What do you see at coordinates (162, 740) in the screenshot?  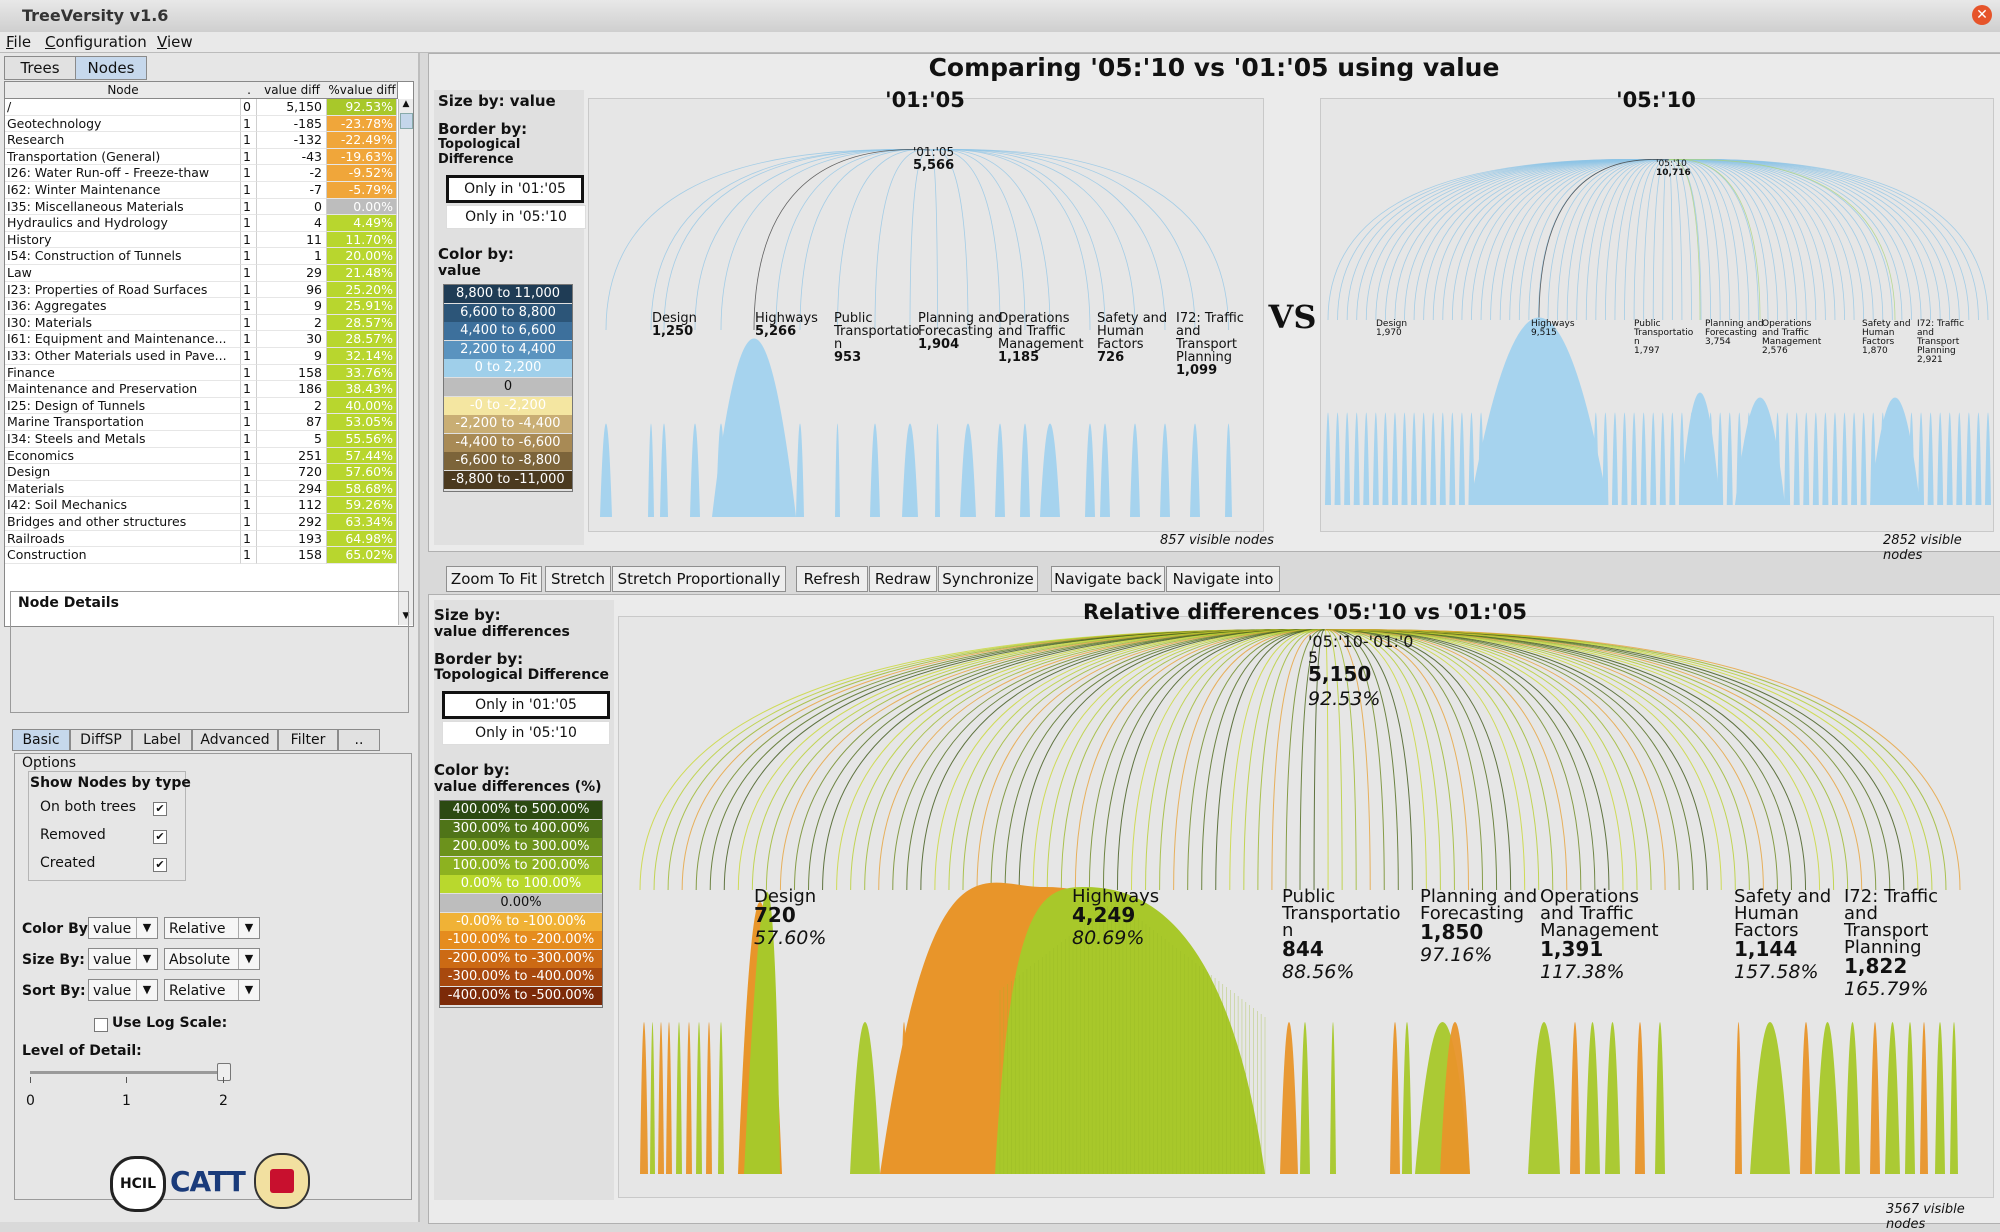 I see `option-tab: Label` at bounding box center [162, 740].